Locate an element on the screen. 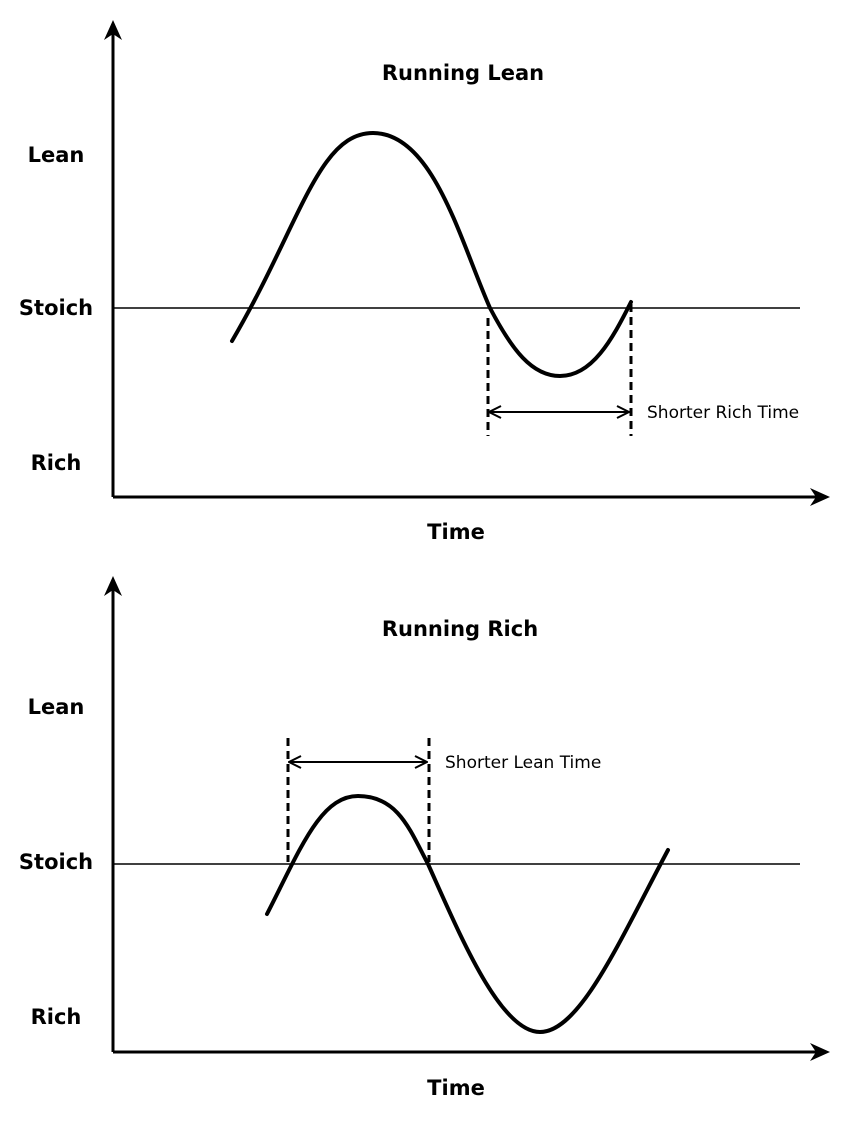 This screenshot has width=850, height=1128. panel-title: Running Rich is located at coordinates (460, 629).